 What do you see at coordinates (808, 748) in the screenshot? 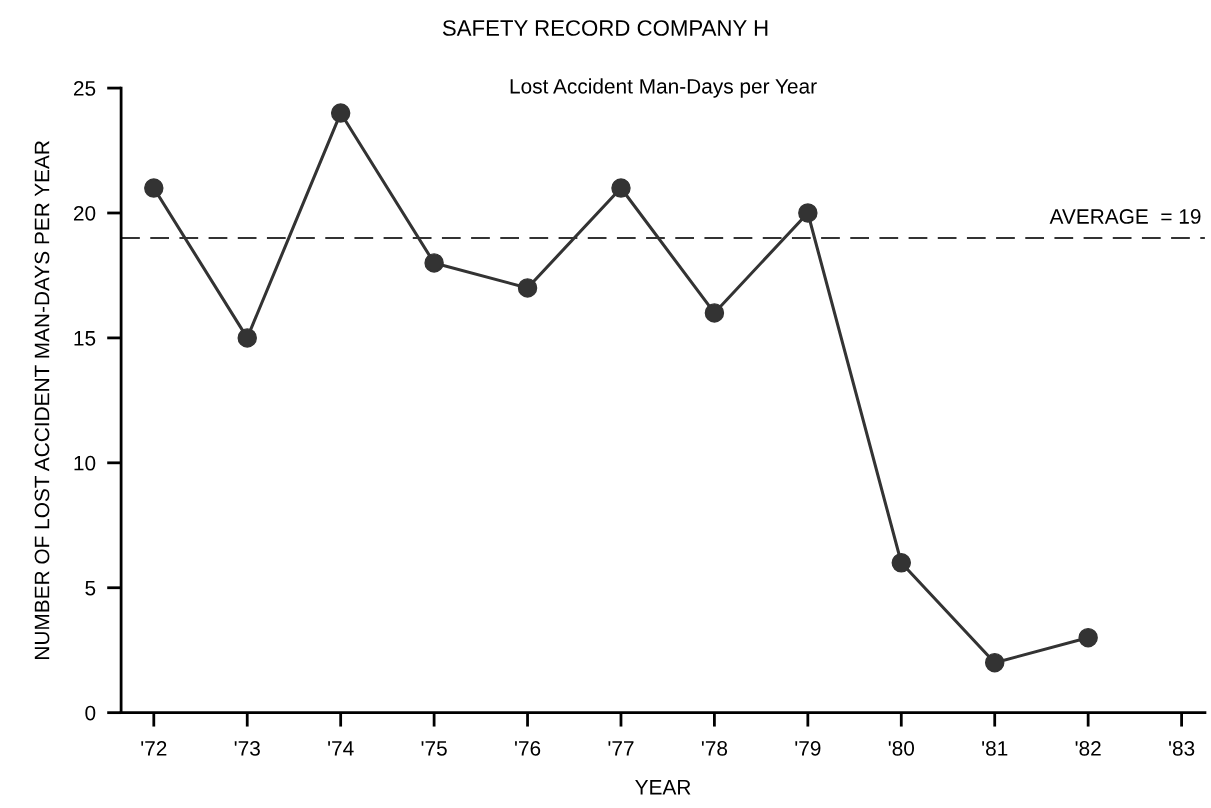
I see `x-tick-label: '79` at bounding box center [808, 748].